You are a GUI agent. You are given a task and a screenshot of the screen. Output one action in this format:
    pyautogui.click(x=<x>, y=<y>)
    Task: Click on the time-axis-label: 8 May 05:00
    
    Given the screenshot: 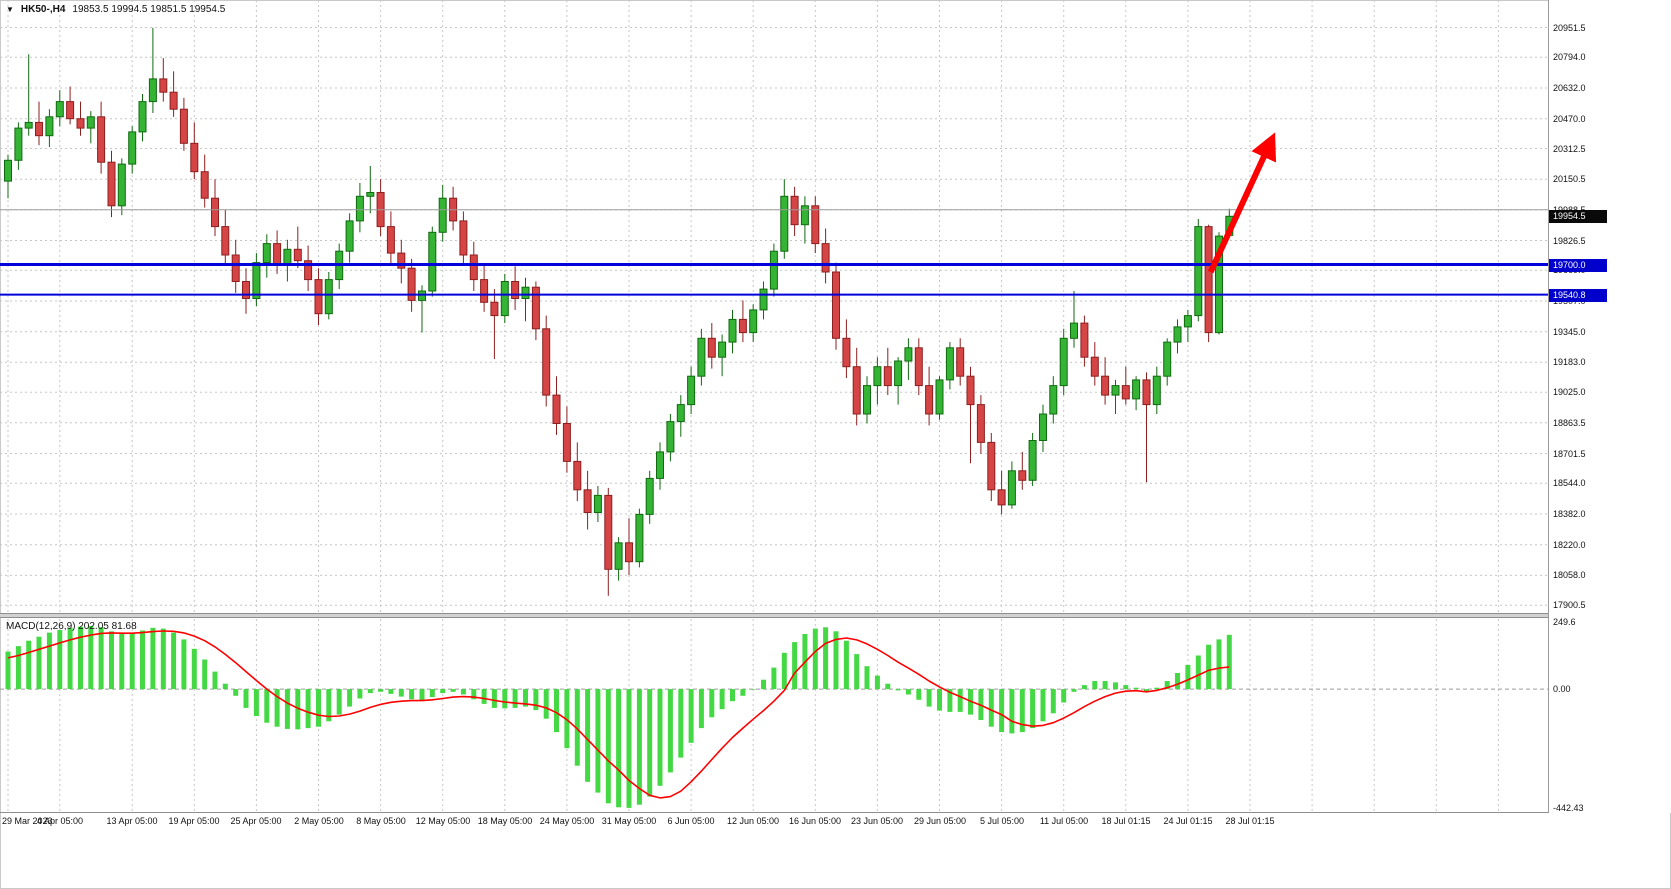 What is the action you would take?
    pyautogui.click(x=381, y=821)
    